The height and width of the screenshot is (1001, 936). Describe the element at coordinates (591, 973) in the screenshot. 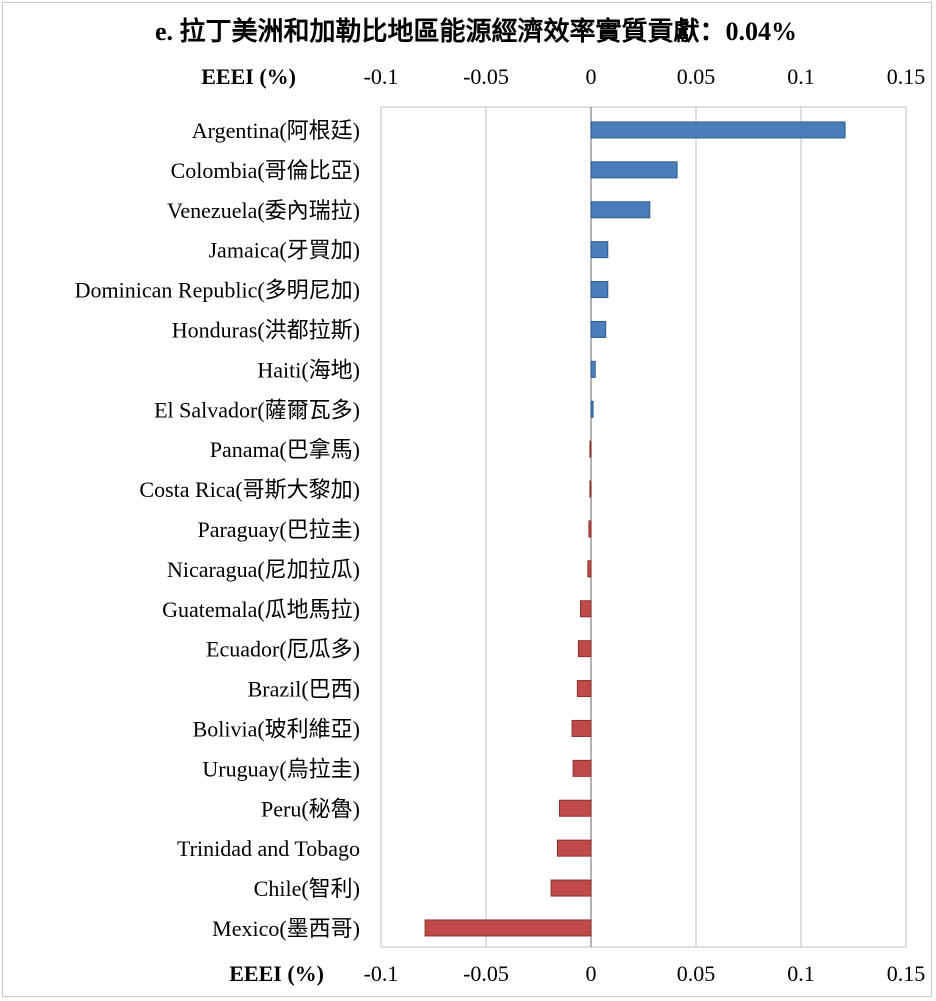

I see `x-tick-label-bottom: 0` at that location.